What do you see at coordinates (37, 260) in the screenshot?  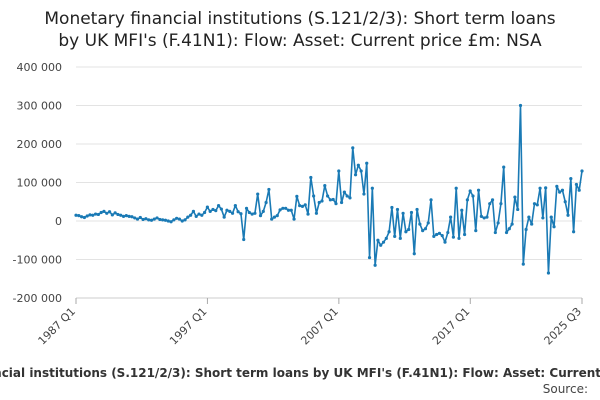 I see `y-tick-label: -100 000` at bounding box center [37, 260].